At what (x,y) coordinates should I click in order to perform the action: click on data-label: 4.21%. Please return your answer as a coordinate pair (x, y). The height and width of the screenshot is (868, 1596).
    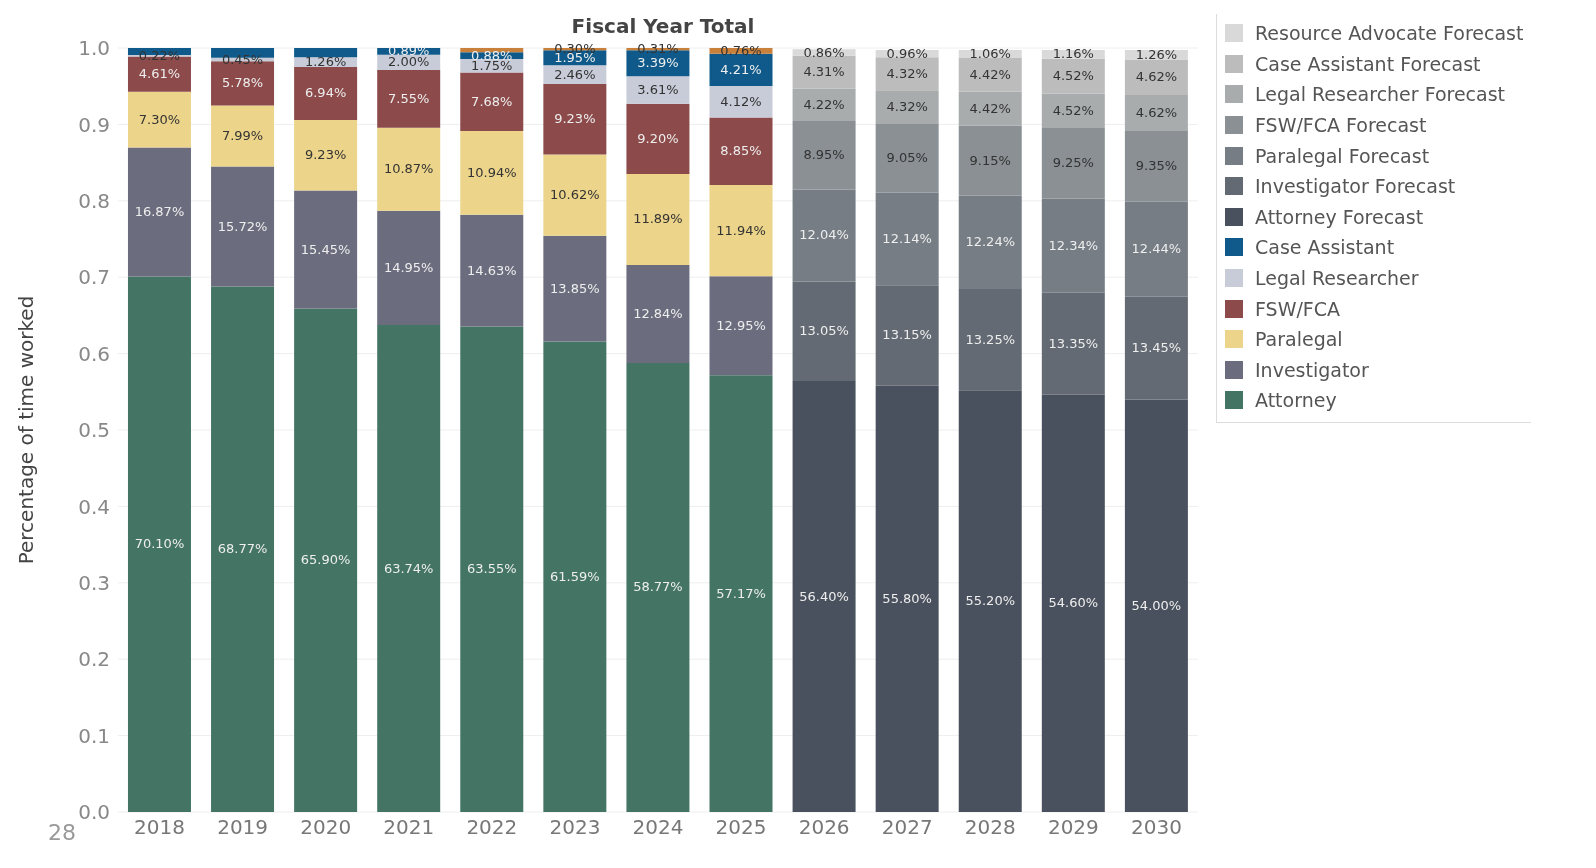
    Looking at the image, I should click on (741, 69).